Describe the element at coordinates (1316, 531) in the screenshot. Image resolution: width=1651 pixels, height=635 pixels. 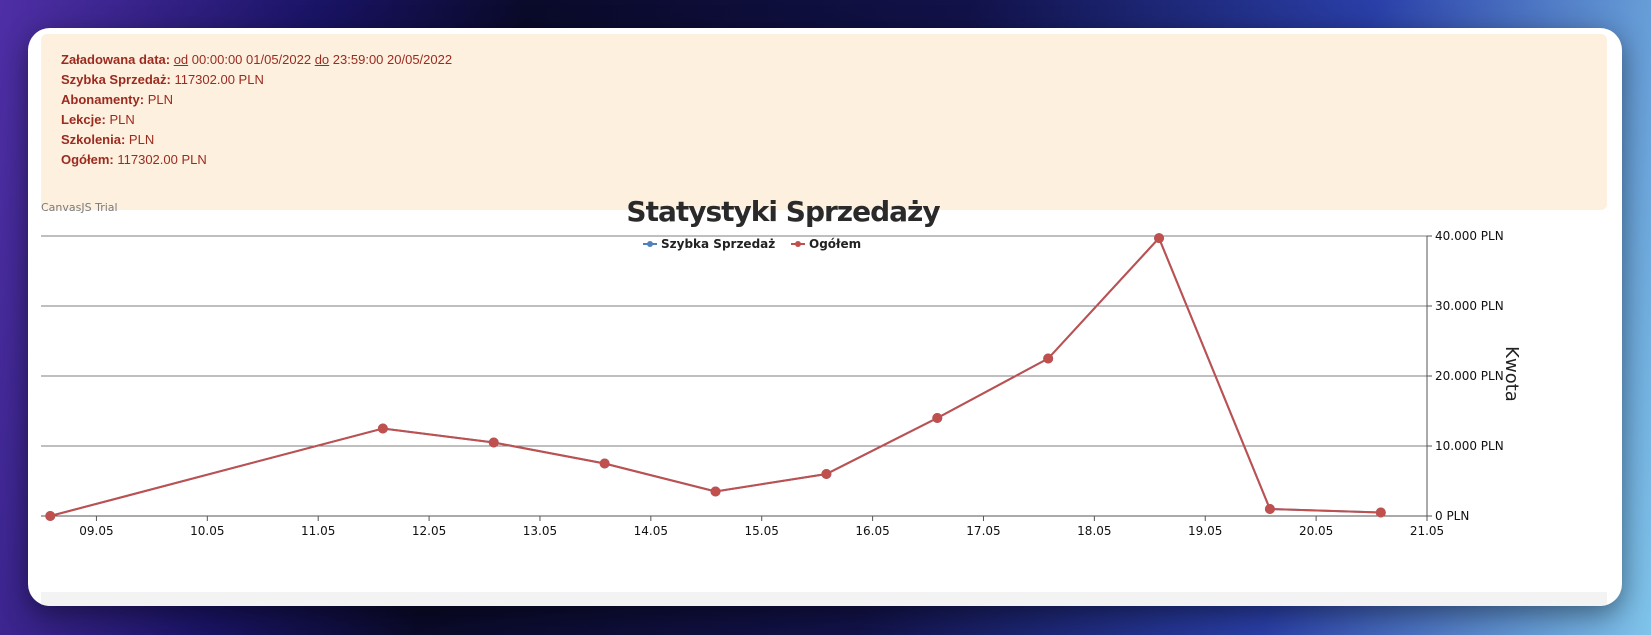
I see `x-tick-label: 20.05` at that location.